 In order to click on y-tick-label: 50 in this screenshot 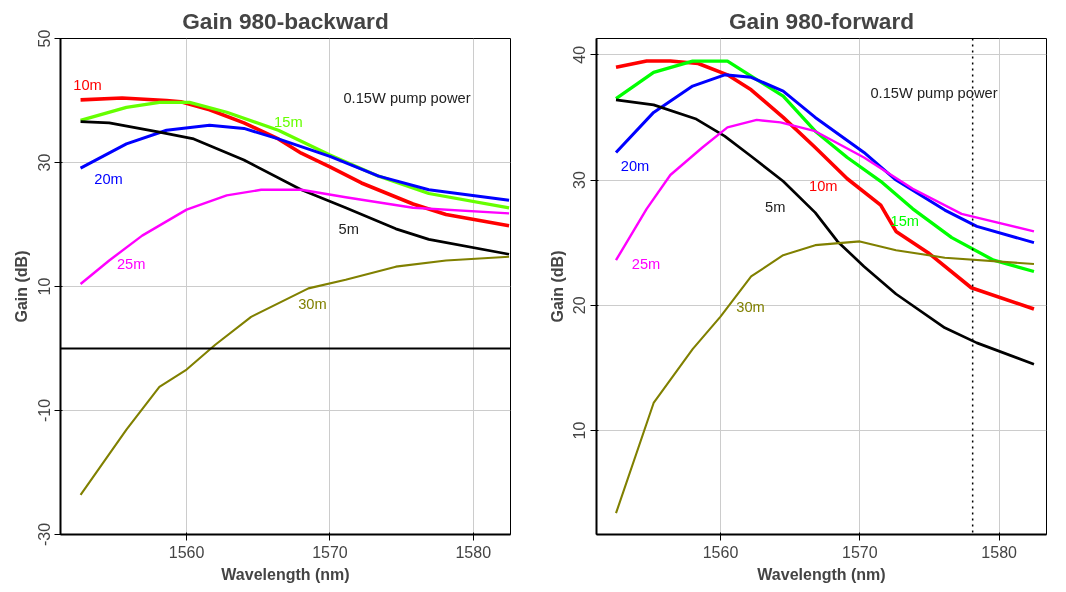, I will do `click(44, 38)`.